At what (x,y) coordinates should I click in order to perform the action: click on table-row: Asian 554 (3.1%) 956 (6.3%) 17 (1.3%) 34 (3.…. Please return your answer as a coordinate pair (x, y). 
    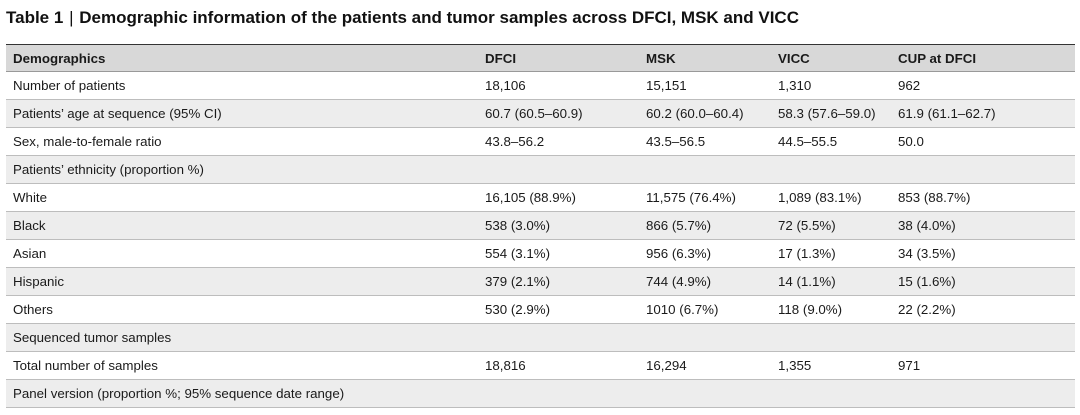
    Looking at the image, I should click on (540, 254).